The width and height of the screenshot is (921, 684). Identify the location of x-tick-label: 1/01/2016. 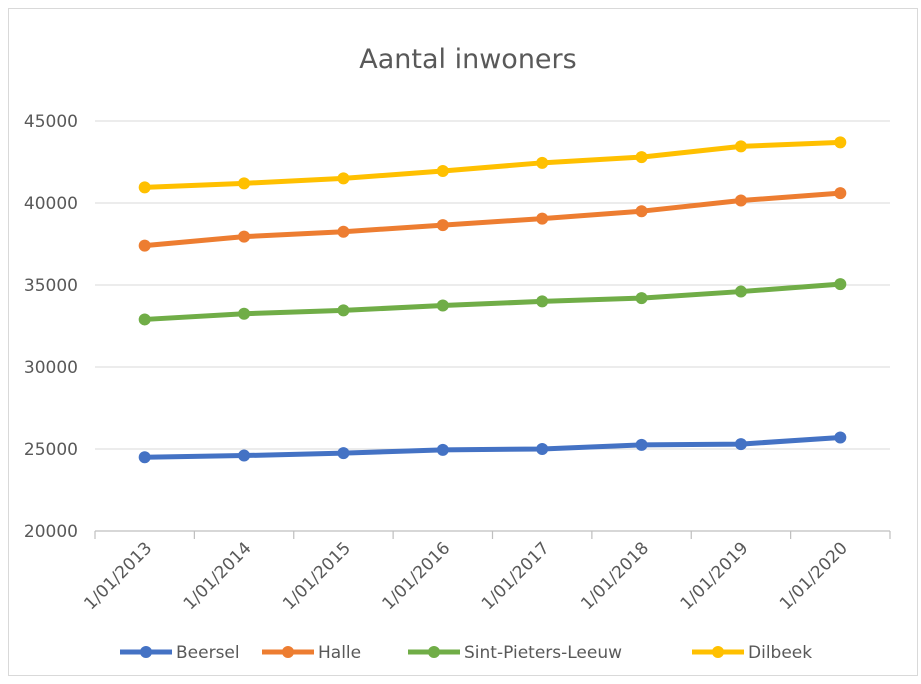
(417, 576).